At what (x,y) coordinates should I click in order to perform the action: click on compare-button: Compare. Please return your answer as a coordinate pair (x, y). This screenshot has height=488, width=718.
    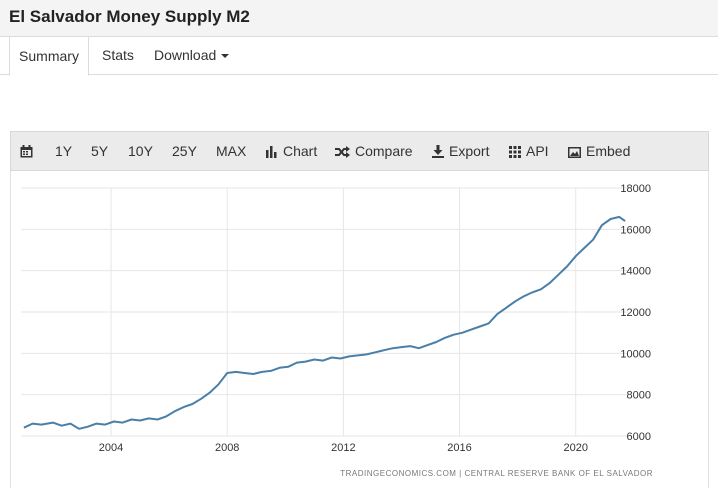
    Looking at the image, I should click on (374, 151).